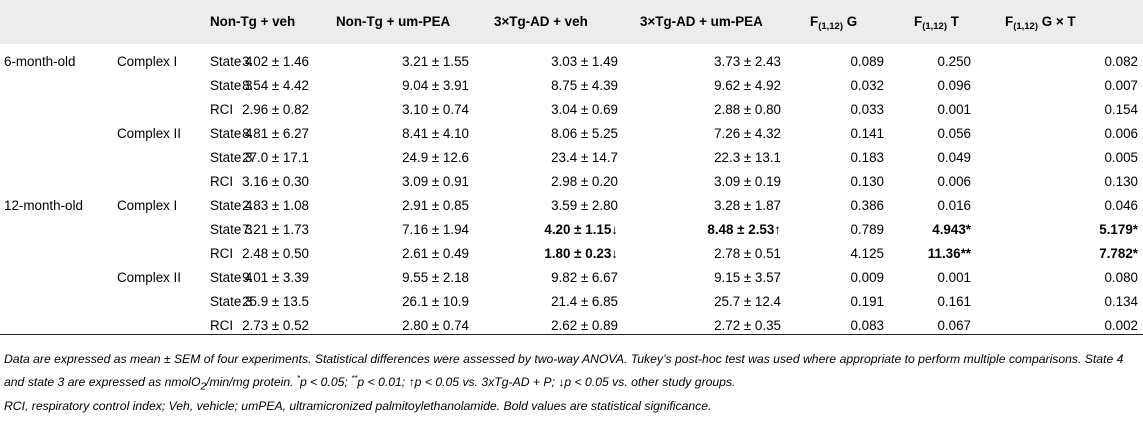  I want to click on 3xtg-umpea-cell: 2.88 ± 0.80, so click(747, 109).